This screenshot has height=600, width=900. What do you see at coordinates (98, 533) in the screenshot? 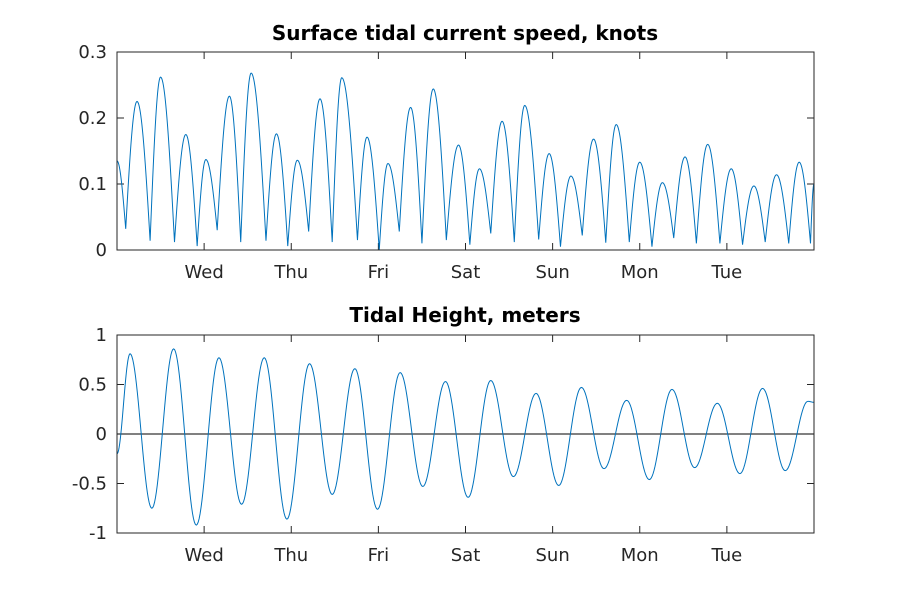
I see `y-tick-label: -1` at bounding box center [98, 533].